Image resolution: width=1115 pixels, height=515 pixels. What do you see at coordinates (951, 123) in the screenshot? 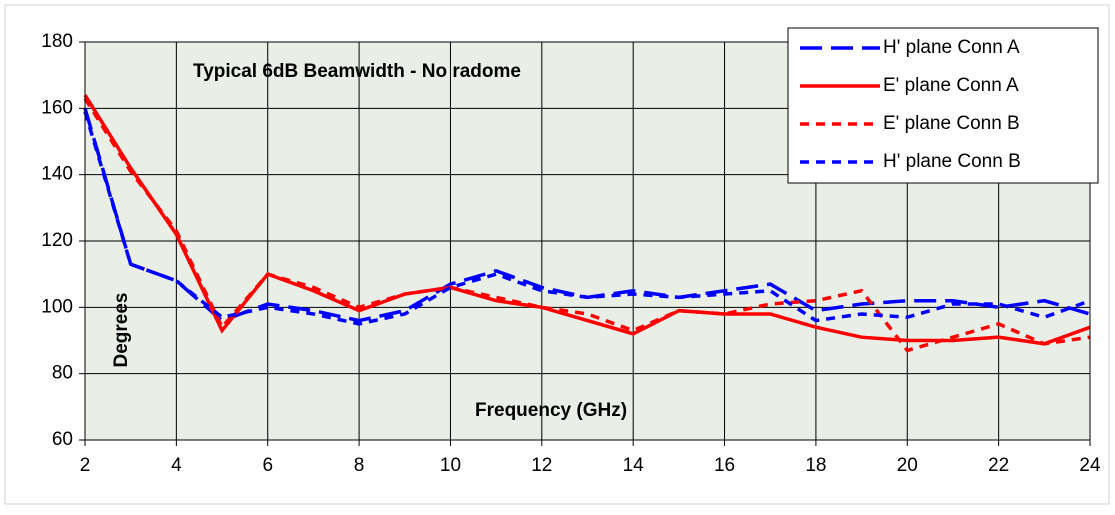
I see `legend-label: E' plane Conn B` at bounding box center [951, 123].